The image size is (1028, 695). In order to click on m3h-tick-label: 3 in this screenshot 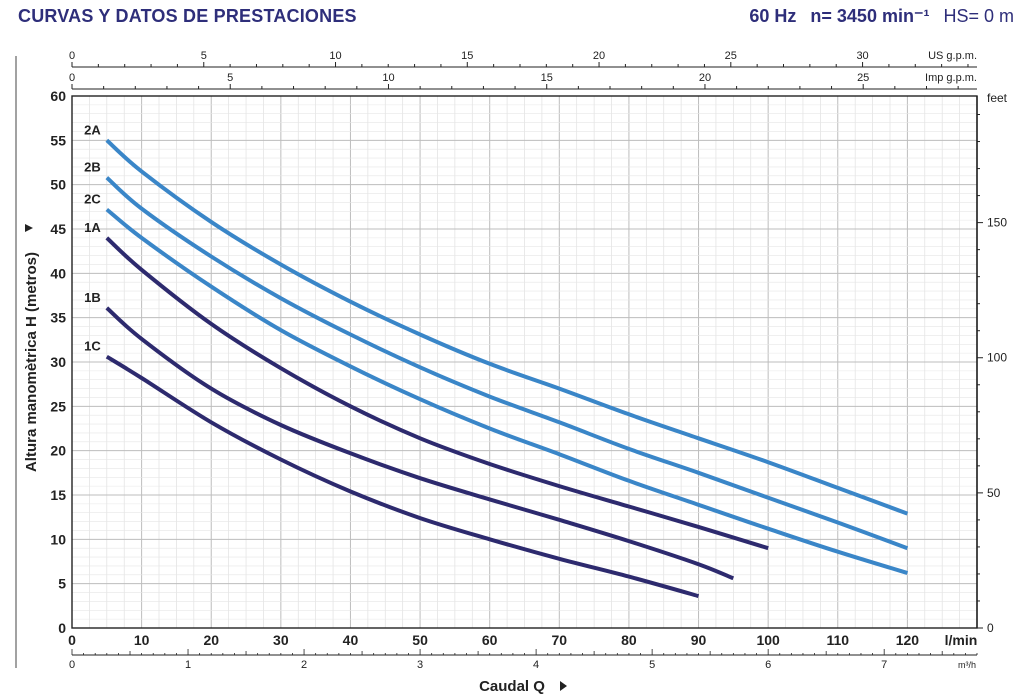, I will do `click(420, 665)`.